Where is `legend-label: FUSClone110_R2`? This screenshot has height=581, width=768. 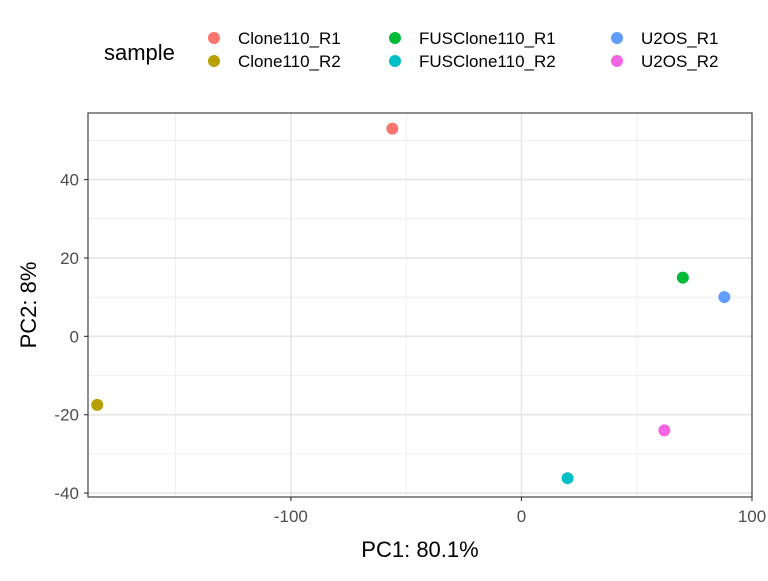 legend-label: FUSClone110_R2 is located at coordinates (487, 61).